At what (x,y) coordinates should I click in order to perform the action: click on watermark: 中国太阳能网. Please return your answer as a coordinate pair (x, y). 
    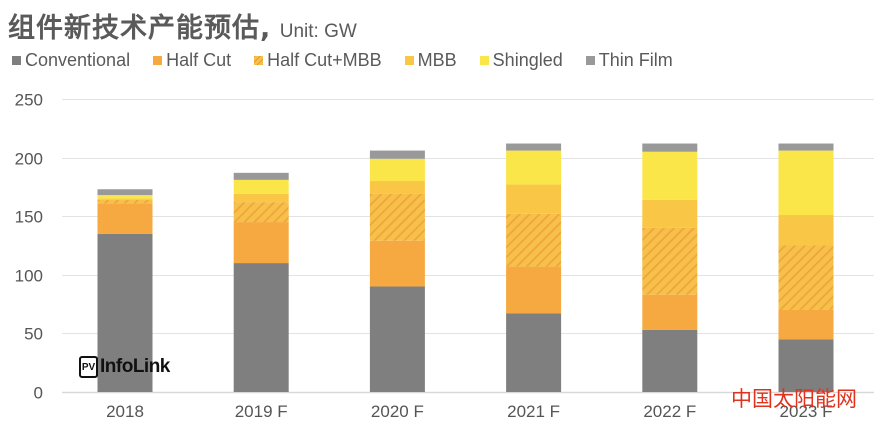
    Looking at the image, I should click on (794, 399).